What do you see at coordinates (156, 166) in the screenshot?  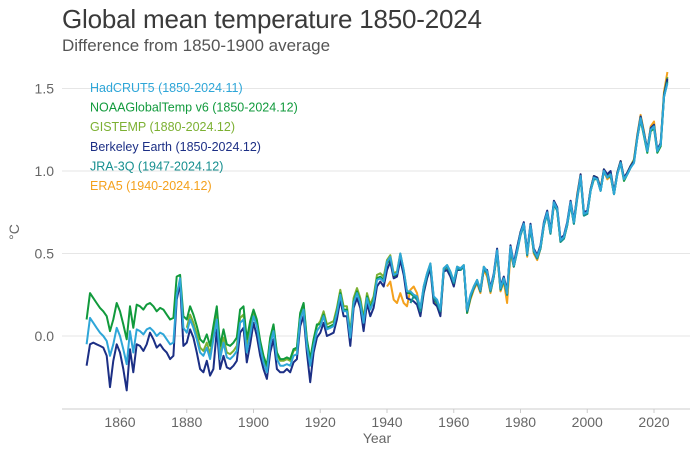 I see `legend-entry: JRA-3Q (1947-2024.12)` at bounding box center [156, 166].